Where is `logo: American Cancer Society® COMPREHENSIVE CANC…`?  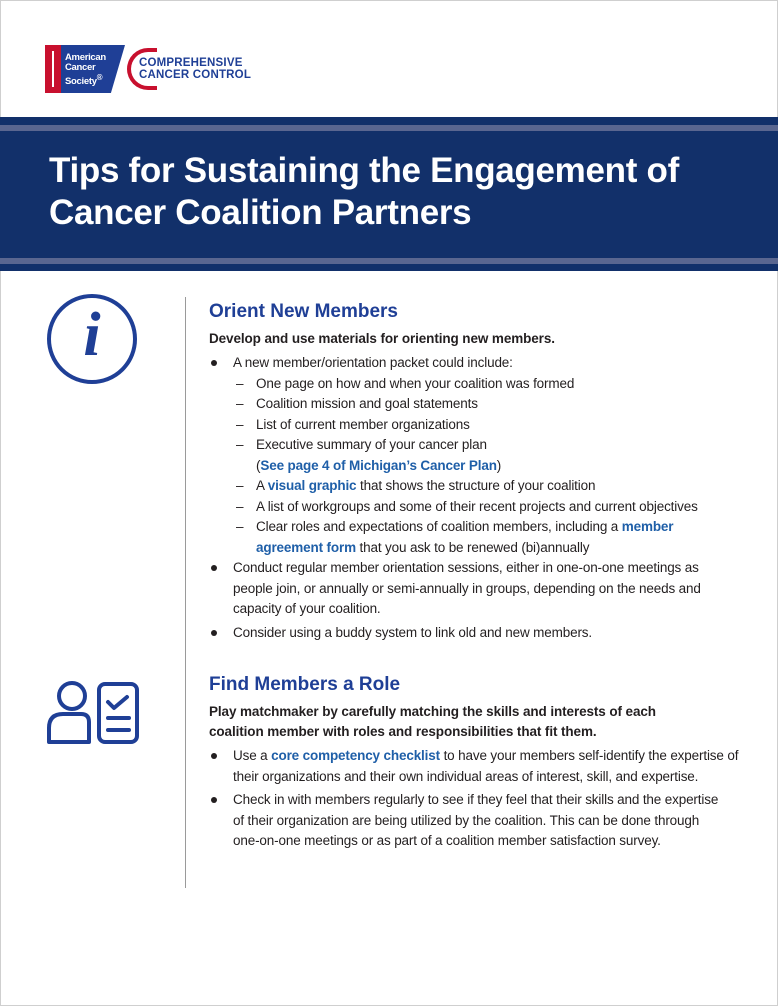 logo: American Cancer Society® COMPREHENSIVE CANC… is located at coordinates (148, 69).